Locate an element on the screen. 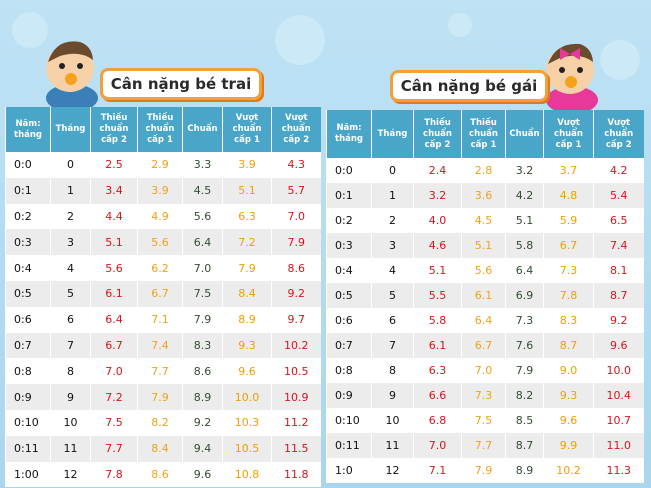  cell: 0:8 is located at coordinates (349, 370).